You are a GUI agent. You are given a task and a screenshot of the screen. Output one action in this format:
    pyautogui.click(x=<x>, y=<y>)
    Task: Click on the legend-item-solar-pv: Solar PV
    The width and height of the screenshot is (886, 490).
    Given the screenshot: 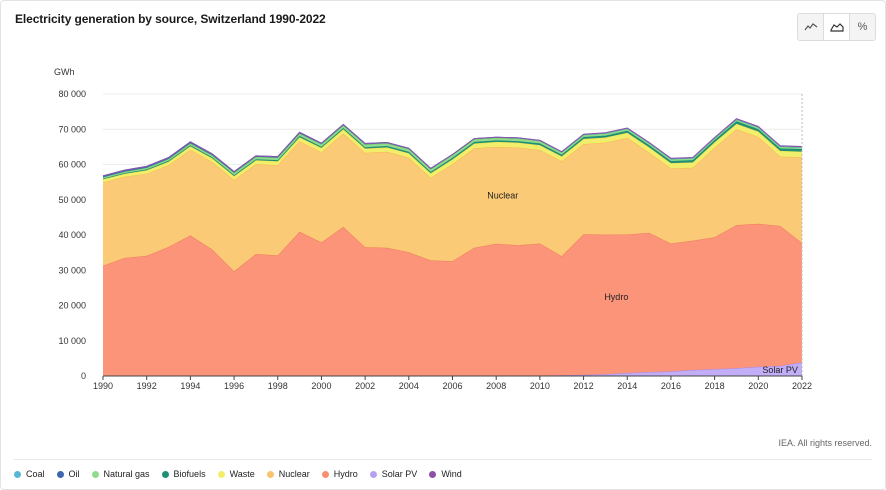 What is the action you would take?
    pyautogui.click(x=393, y=474)
    